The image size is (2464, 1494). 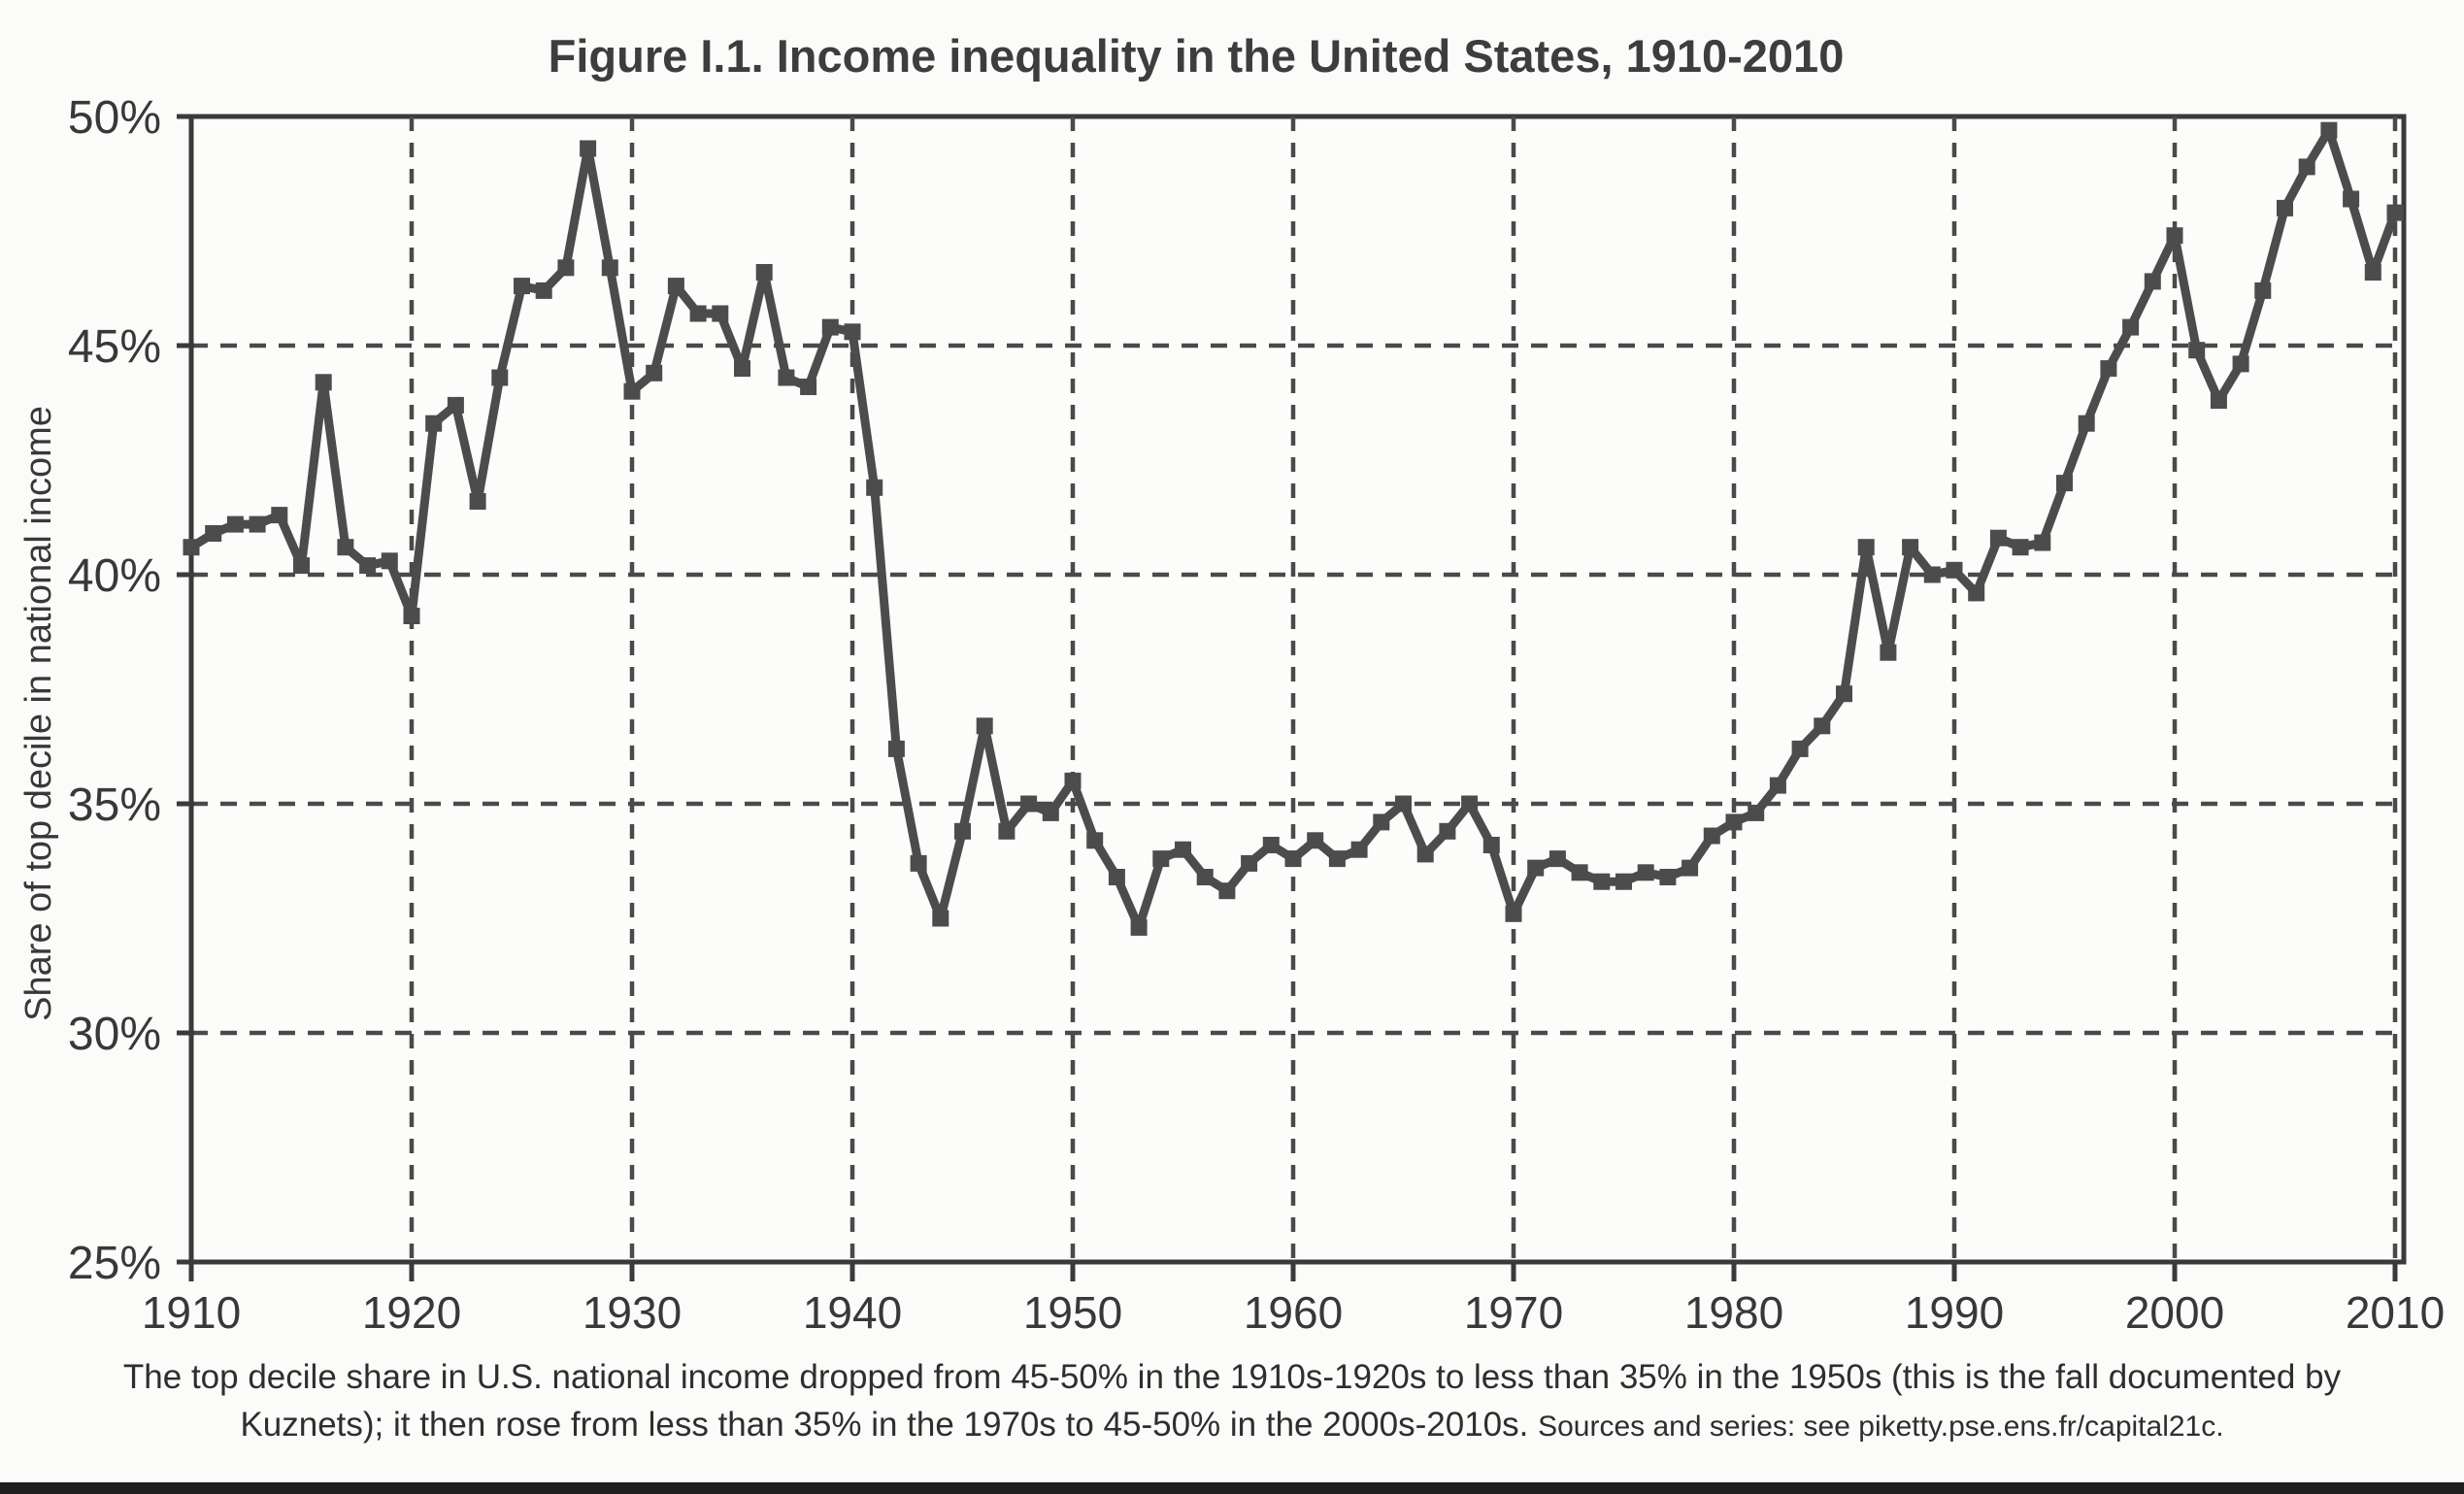 What do you see at coordinates (1976, 593) in the screenshot?
I see `data-point-1991` at bounding box center [1976, 593].